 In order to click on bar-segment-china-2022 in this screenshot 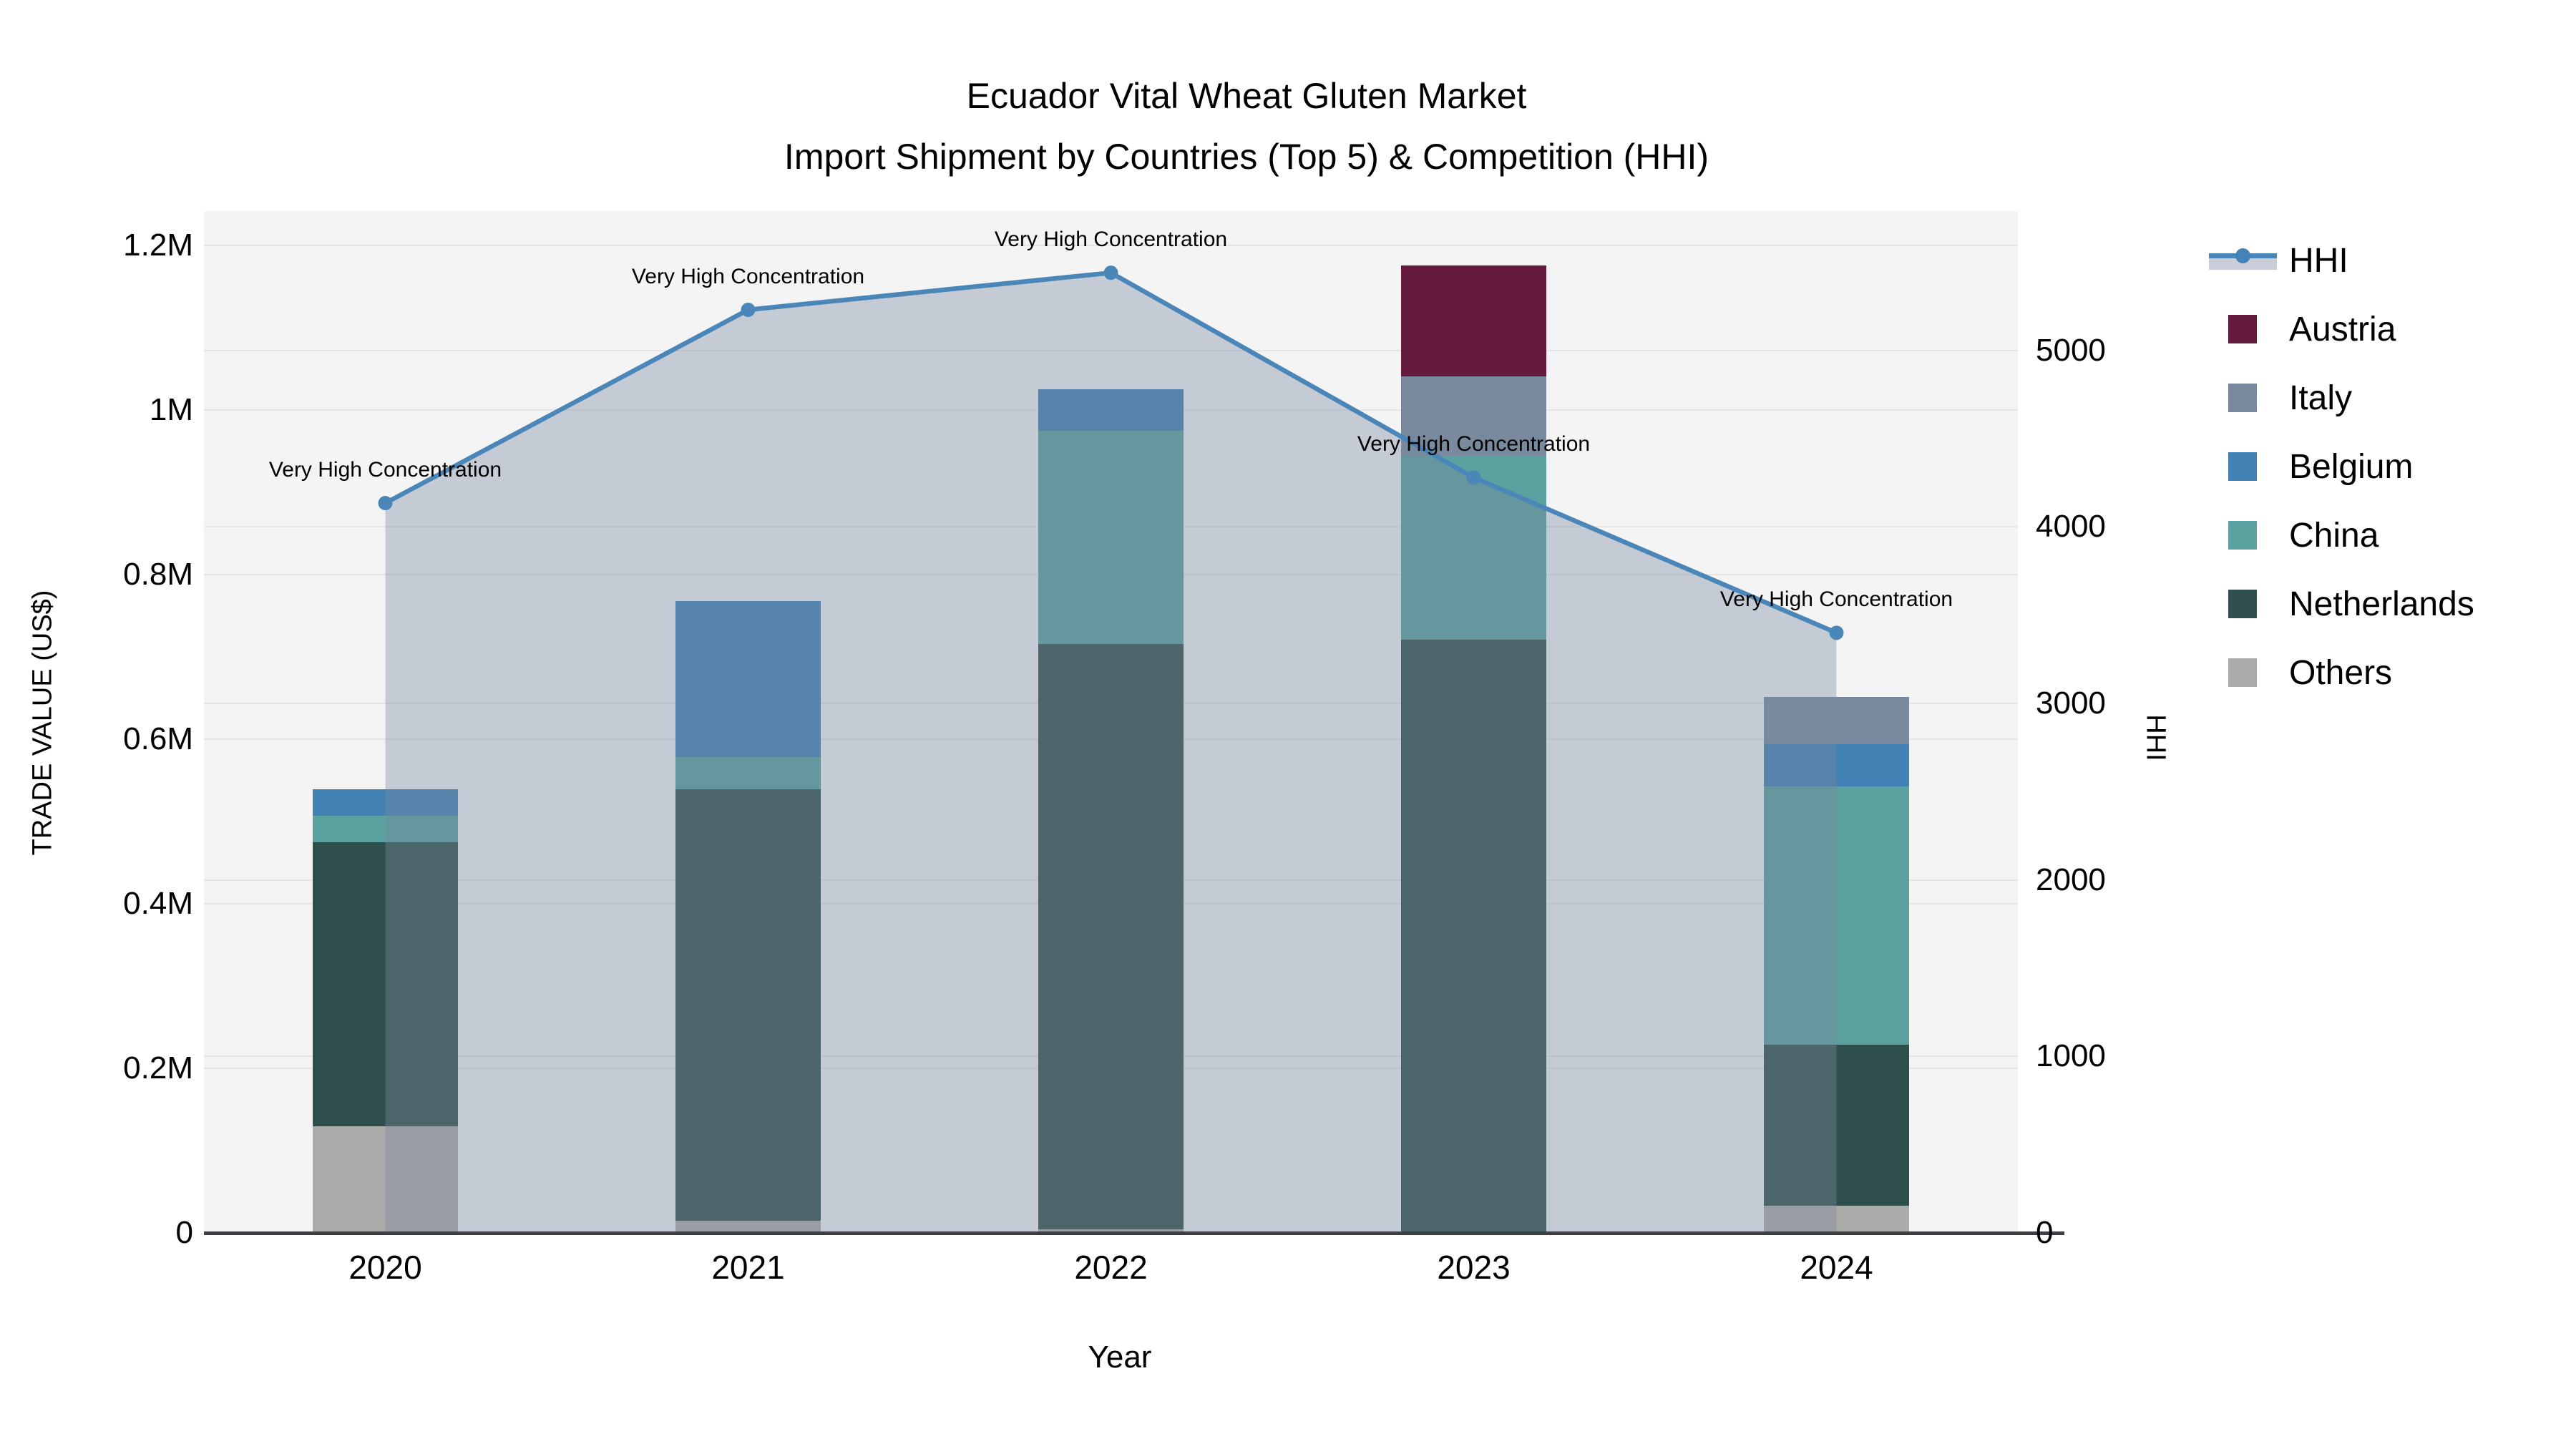, I will do `click(1111, 537)`.